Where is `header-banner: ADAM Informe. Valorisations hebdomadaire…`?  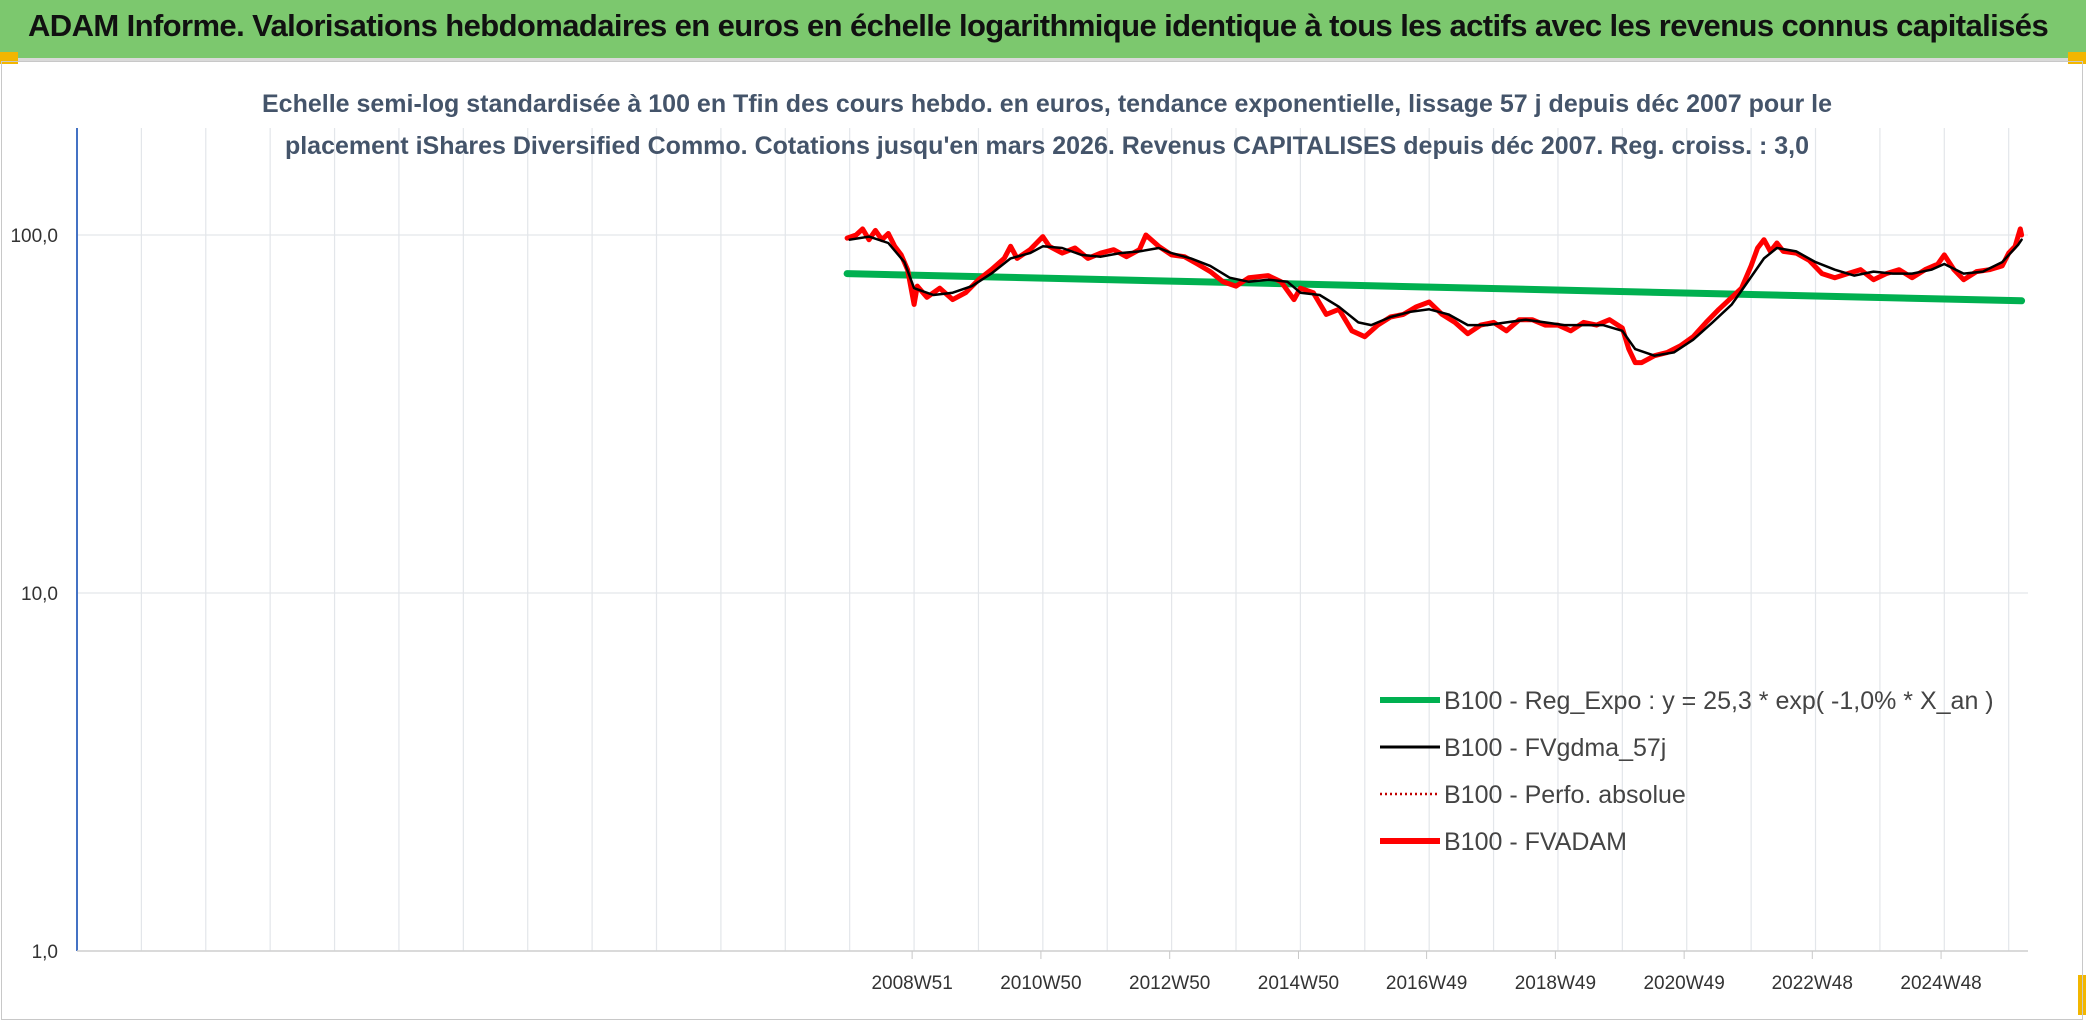
header-banner: ADAM Informe. Valorisations hebdomadaire… is located at coordinates (1043, 30).